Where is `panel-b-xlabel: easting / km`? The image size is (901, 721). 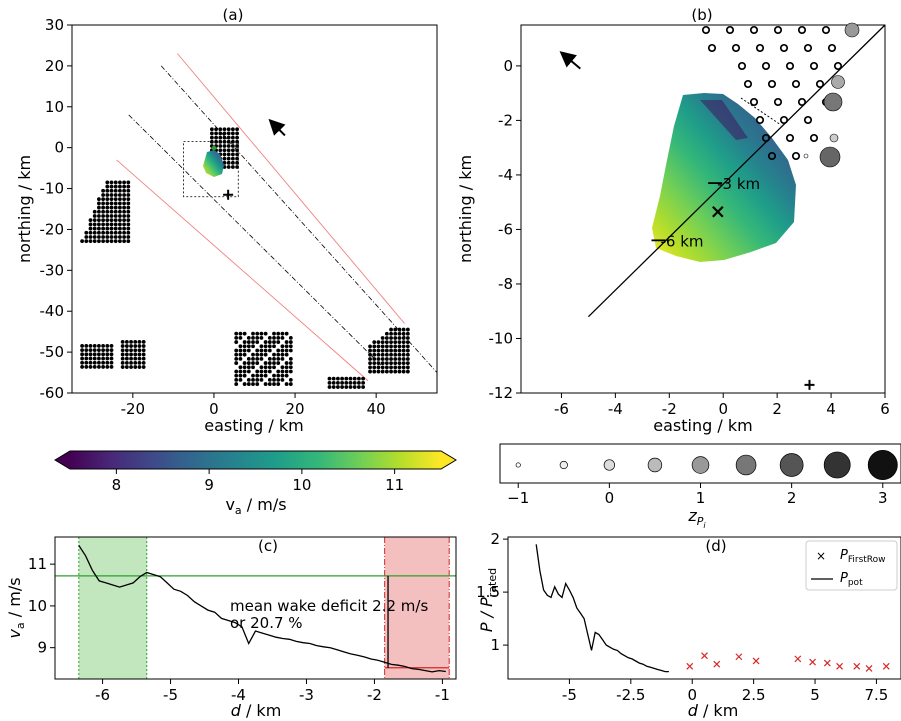 panel-b-xlabel: easting / km is located at coordinates (702, 425).